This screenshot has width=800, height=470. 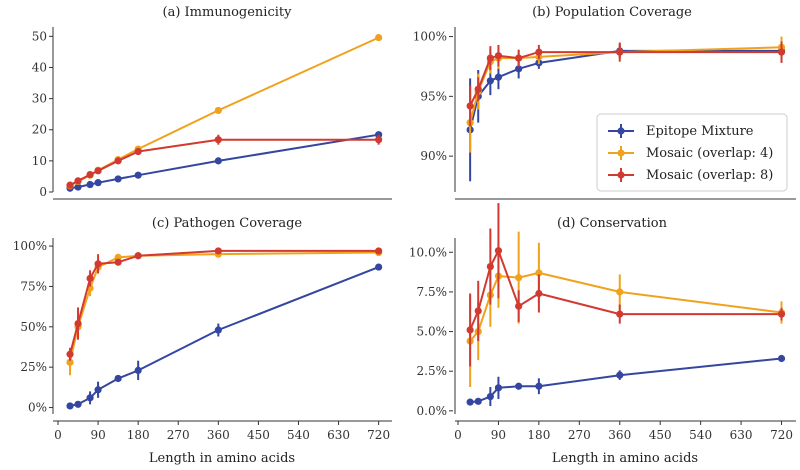 I want to click on legend-frame, so click(x=692, y=152).